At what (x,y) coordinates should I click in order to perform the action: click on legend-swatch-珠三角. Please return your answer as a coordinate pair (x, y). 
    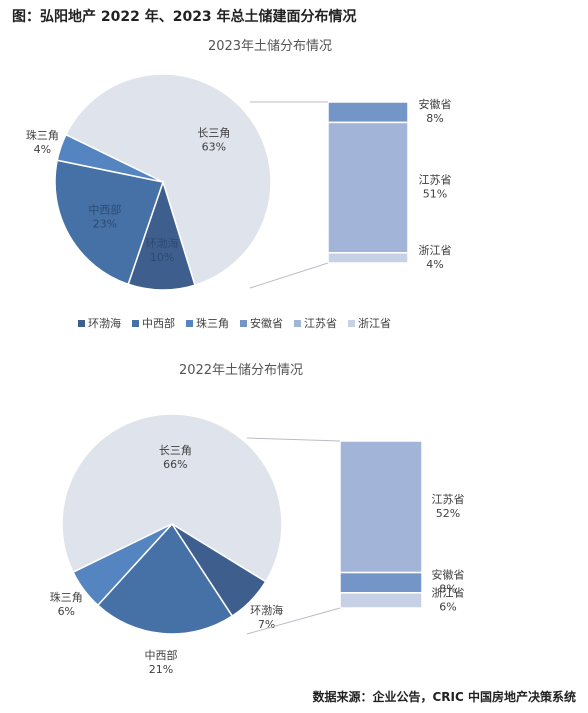
    Looking at the image, I should click on (189, 323).